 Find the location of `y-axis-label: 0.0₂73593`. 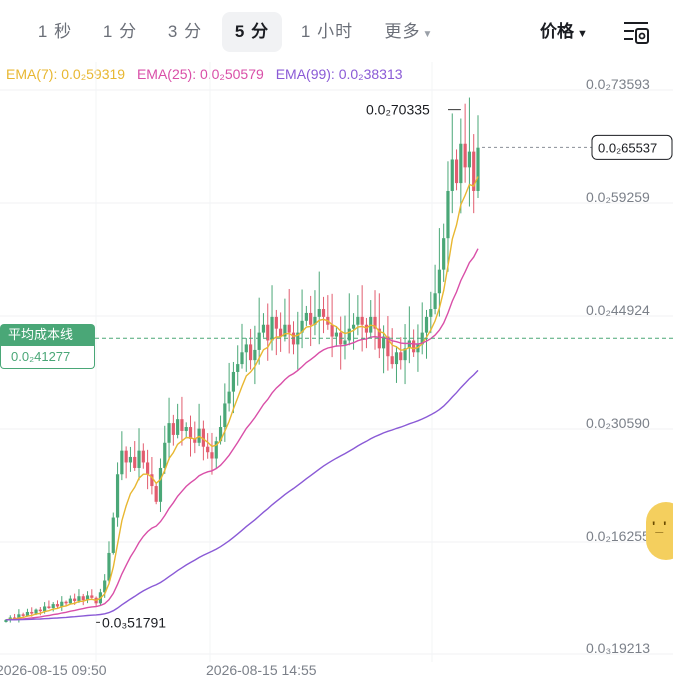

y-axis-label: 0.0₂73593 is located at coordinates (618, 84).